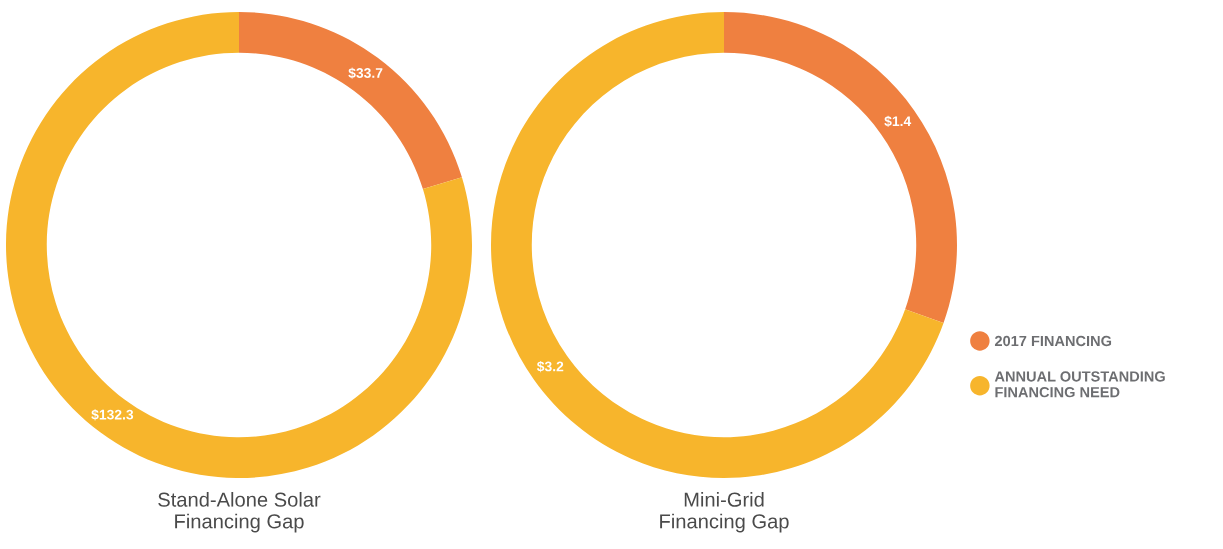 The height and width of the screenshot is (549, 1223). What do you see at coordinates (112, 415) in the screenshot?
I see `data-label: $132.3` at bounding box center [112, 415].